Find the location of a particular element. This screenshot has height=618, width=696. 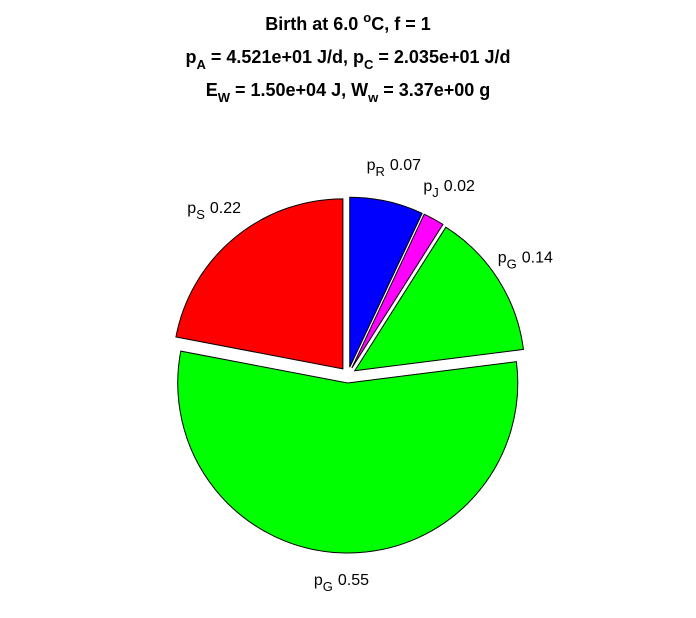

title-sub: C is located at coordinates (369, 64).